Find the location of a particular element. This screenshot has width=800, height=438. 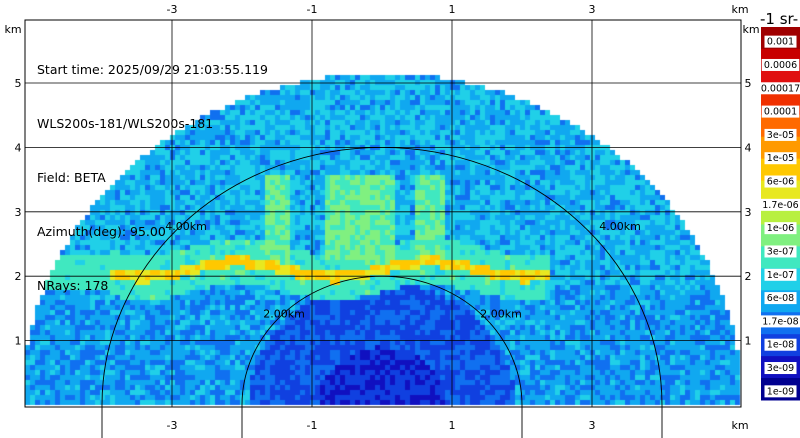

colorbar-tick-label: 1e-08 is located at coordinates (780, 345).